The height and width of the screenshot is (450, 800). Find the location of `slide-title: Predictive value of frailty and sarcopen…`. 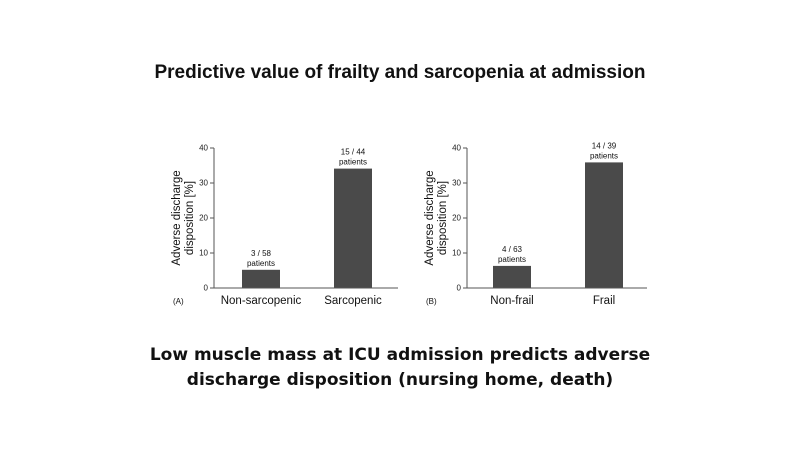

slide-title: Predictive value of frailty and sarcopen… is located at coordinates (400, 72).